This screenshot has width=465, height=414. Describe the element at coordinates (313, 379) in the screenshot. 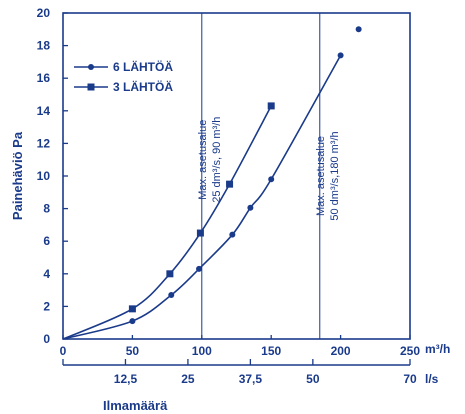

I see `x2-tick-label: 50` at that location.